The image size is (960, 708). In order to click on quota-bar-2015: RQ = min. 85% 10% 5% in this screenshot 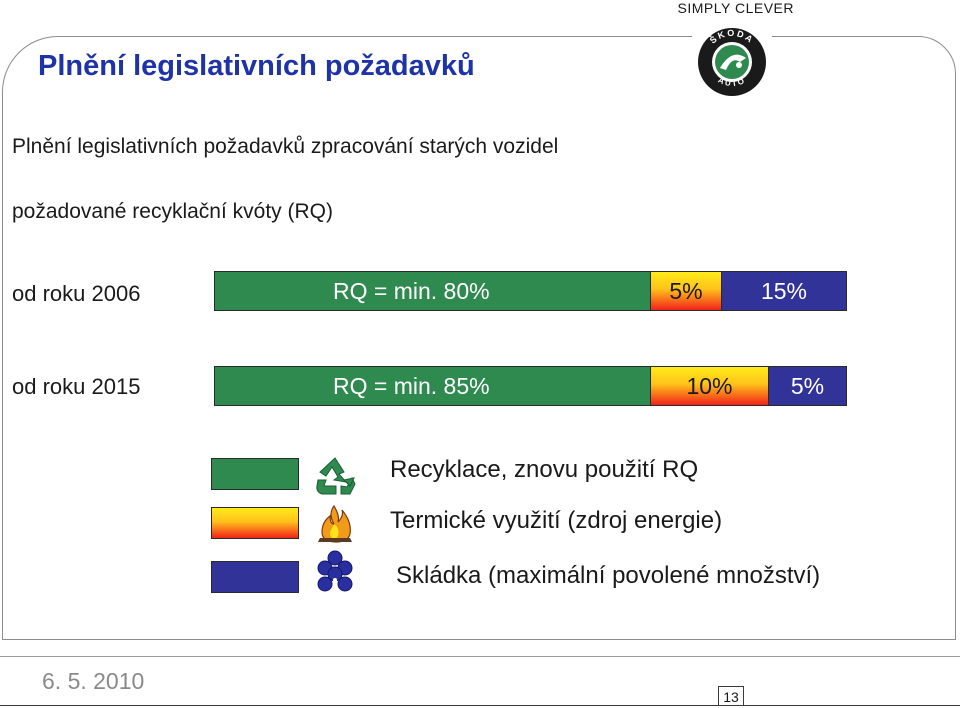, I will do `click(530, 386)`.